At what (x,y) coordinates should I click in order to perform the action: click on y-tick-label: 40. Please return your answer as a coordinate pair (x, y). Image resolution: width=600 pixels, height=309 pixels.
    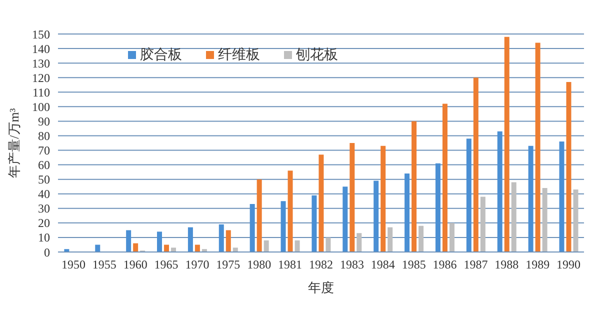
    Looking at the image, I should click on (44, 194).